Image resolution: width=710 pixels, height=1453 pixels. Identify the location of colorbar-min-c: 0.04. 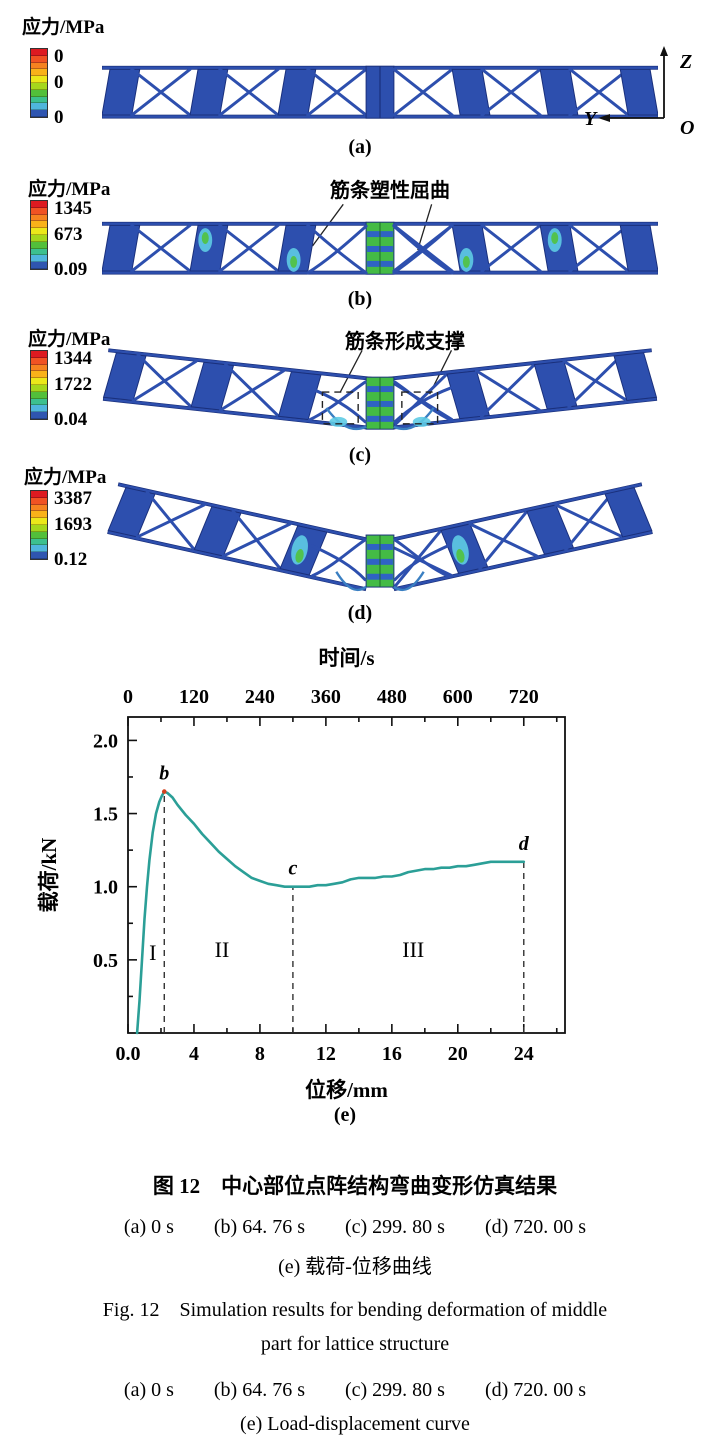
(71, 419).